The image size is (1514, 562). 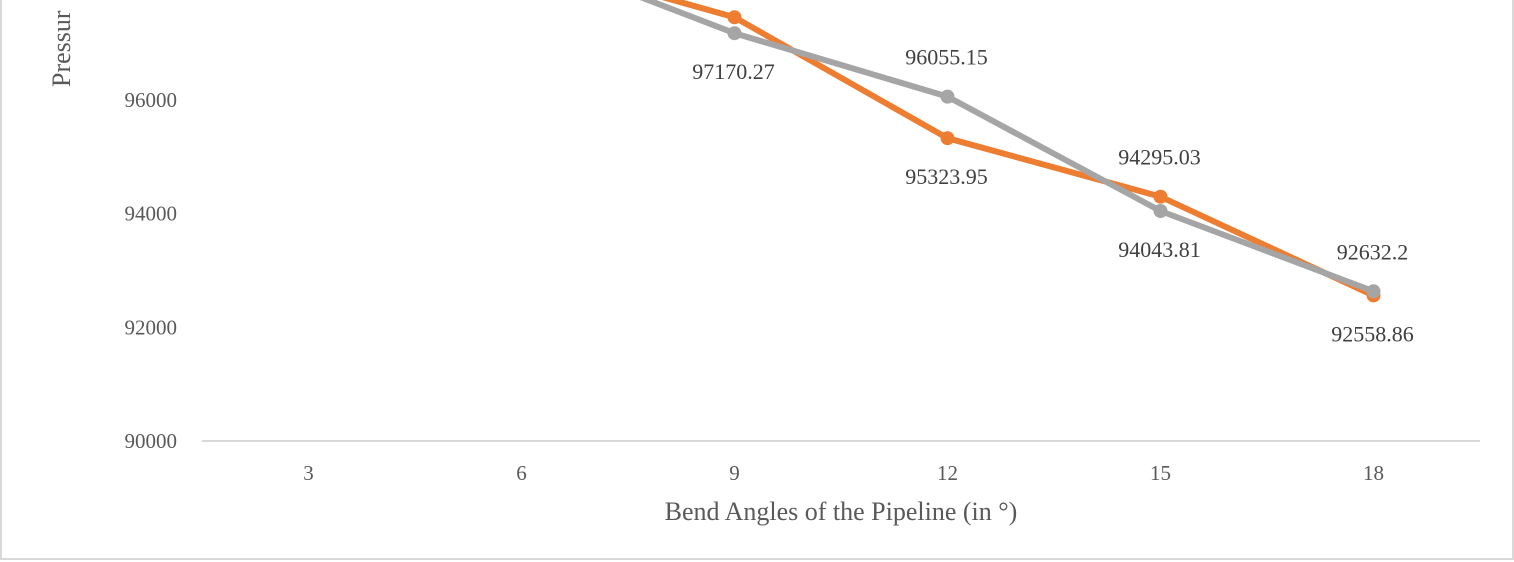 I want to click on data-label: 96055.15, so click(x=946, y=57).